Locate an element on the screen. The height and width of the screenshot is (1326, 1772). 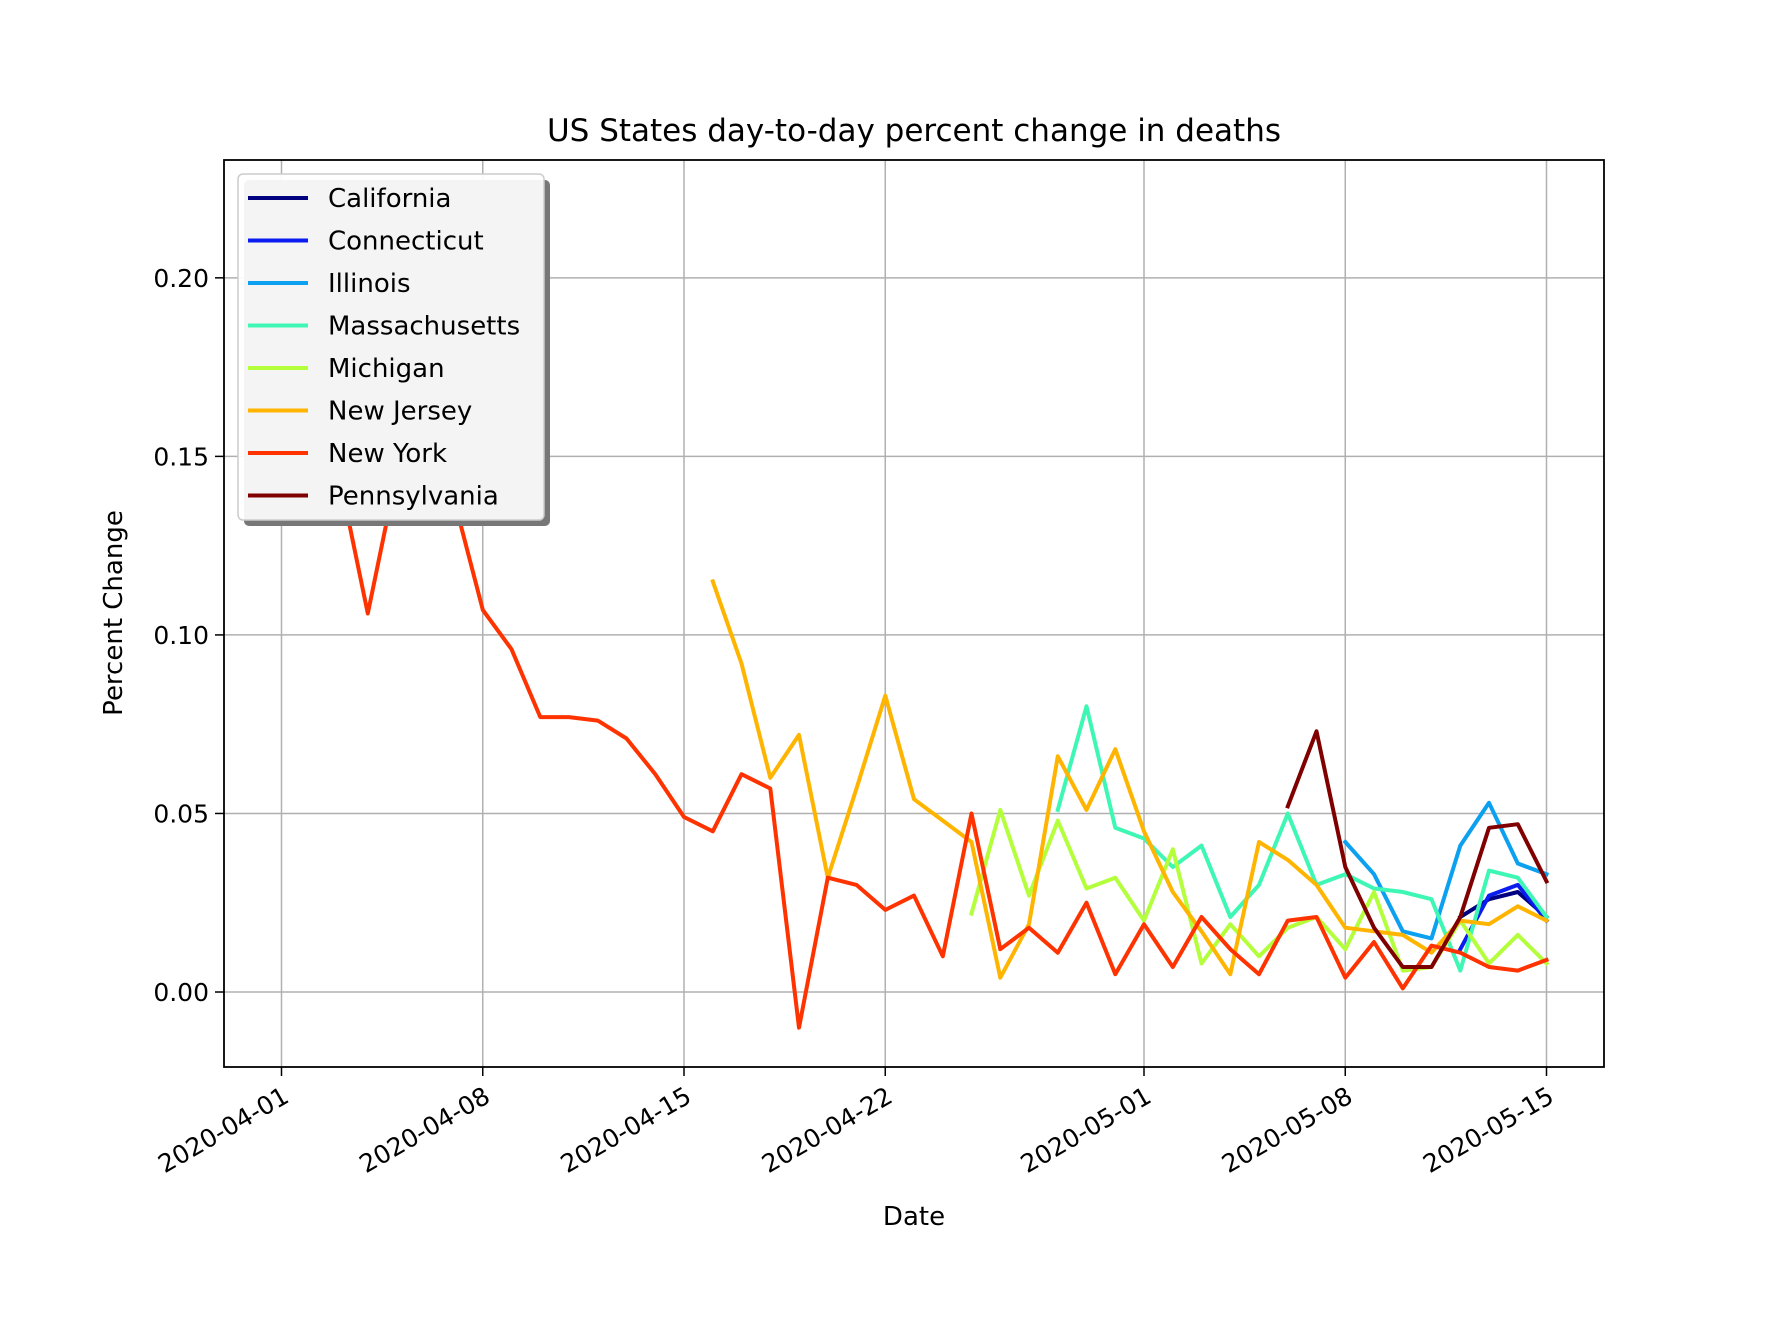
legend-label-new-york: New York is located at coordinates (387, 454).